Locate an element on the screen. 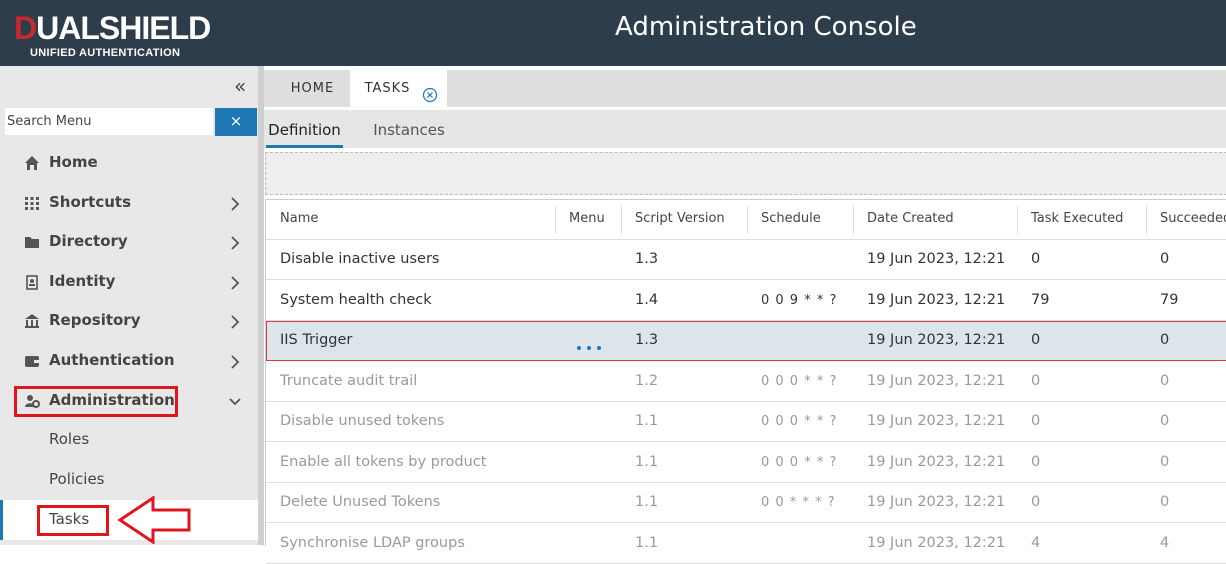 This screenshot has width=1226, height=564. column-header: Task Executed is located at coordinates (1077, 218).